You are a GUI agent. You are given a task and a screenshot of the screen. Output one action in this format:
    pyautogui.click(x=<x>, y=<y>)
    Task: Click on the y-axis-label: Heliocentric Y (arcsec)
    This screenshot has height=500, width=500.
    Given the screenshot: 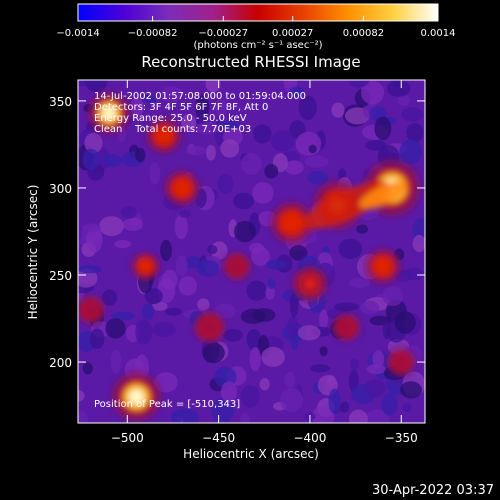 What is the action you would take?
    pyautogui.click(x=33, y=252)
    